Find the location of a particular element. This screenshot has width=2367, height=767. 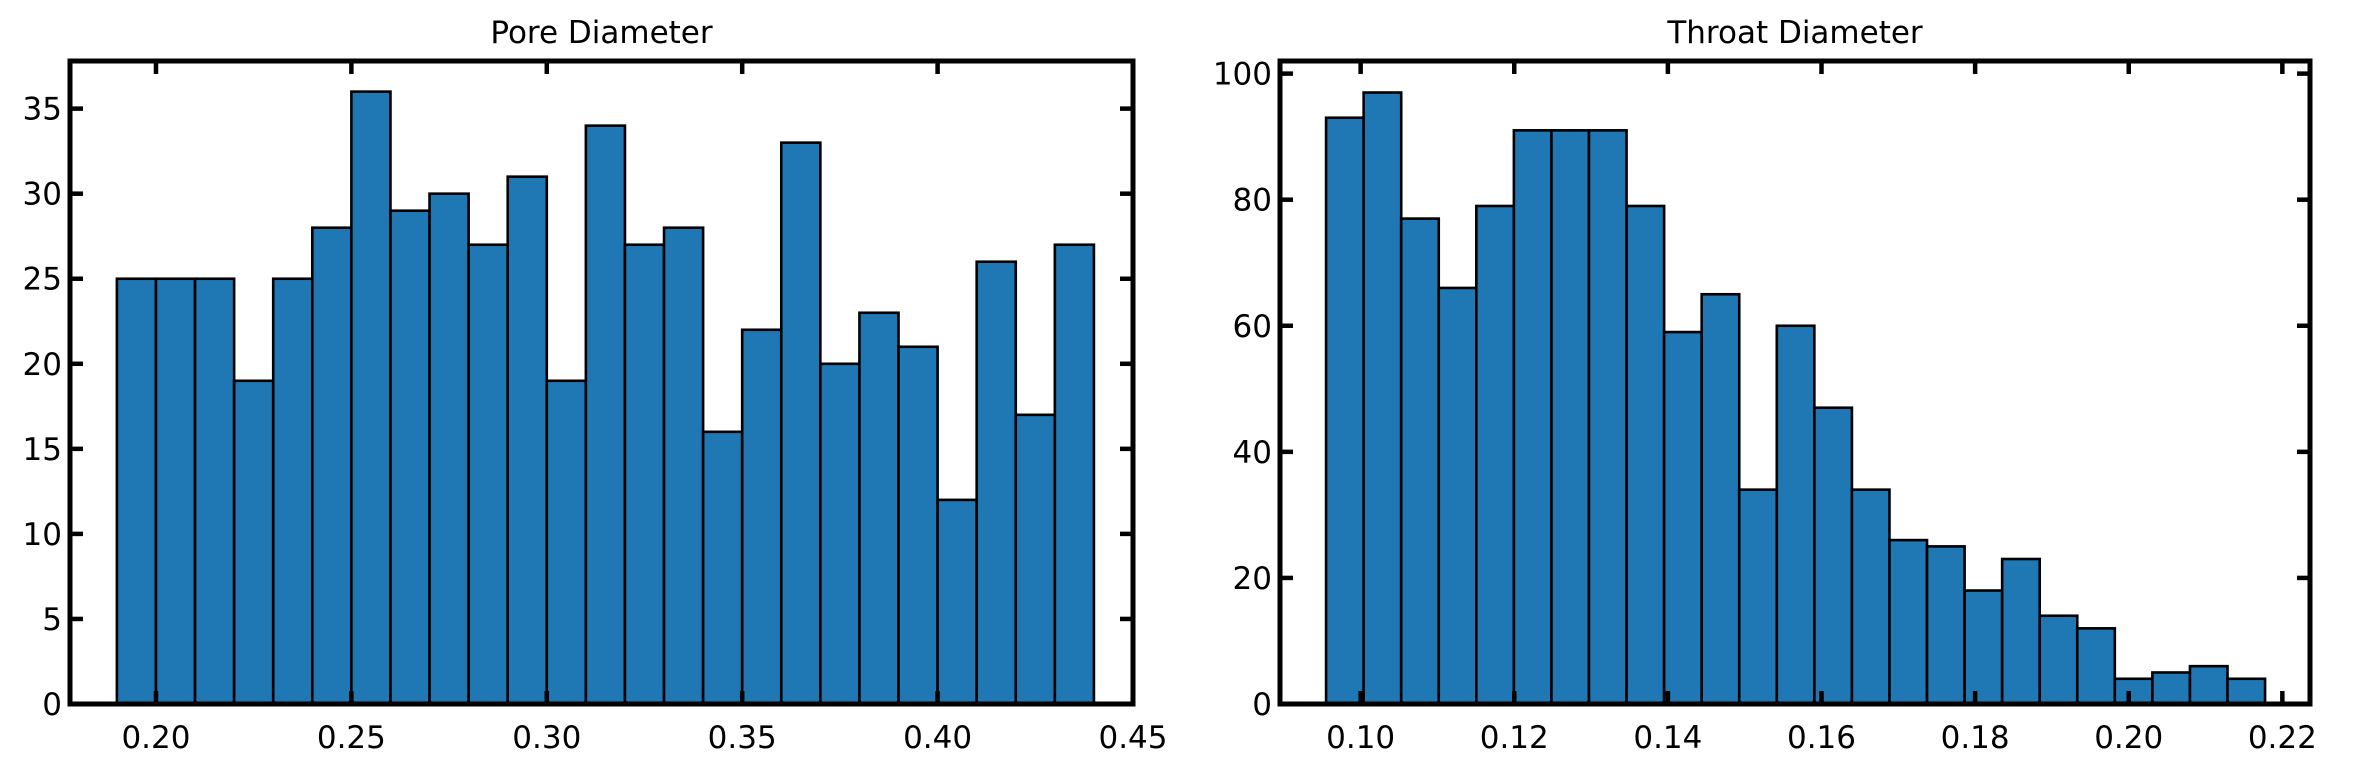

x-tick-label: 0.45 is located at coordinates (1132, 738).